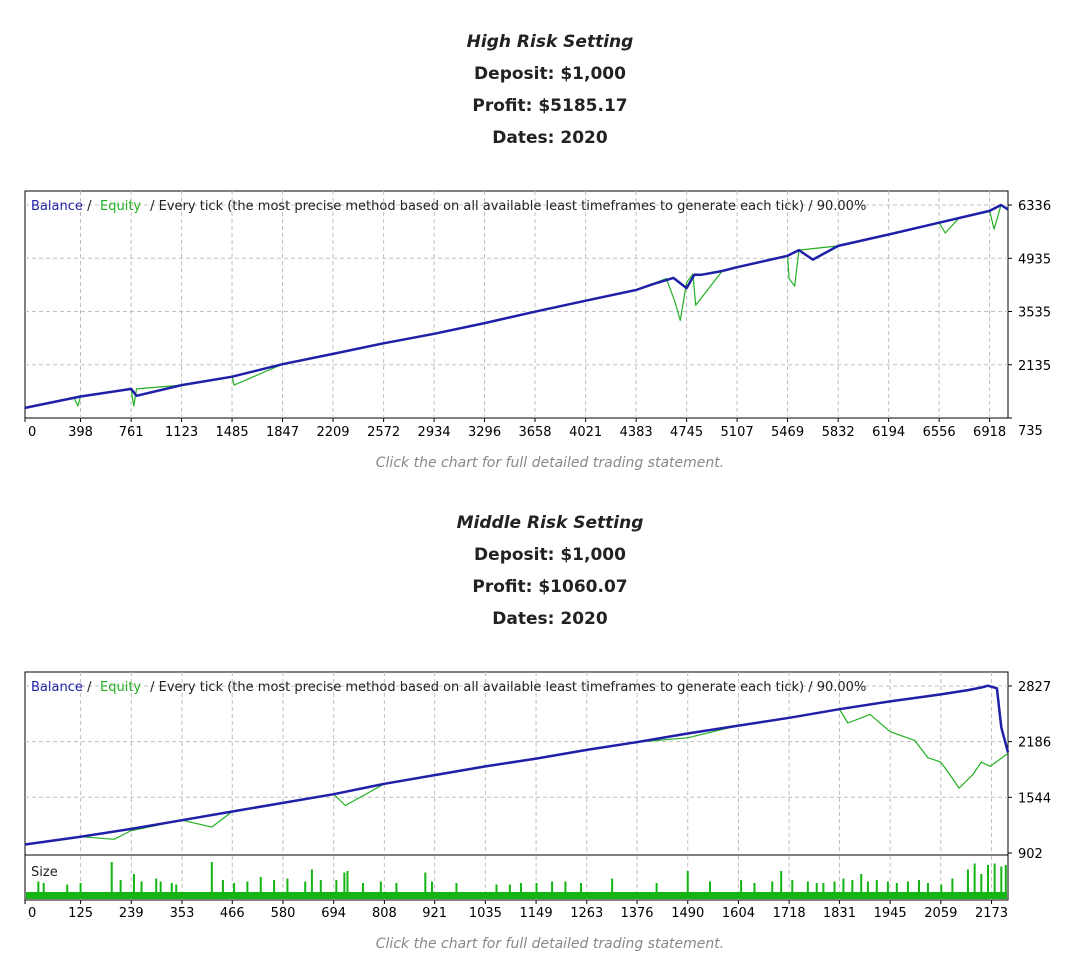  I want to click on x-tick-label: 1847, so click(282, 432).